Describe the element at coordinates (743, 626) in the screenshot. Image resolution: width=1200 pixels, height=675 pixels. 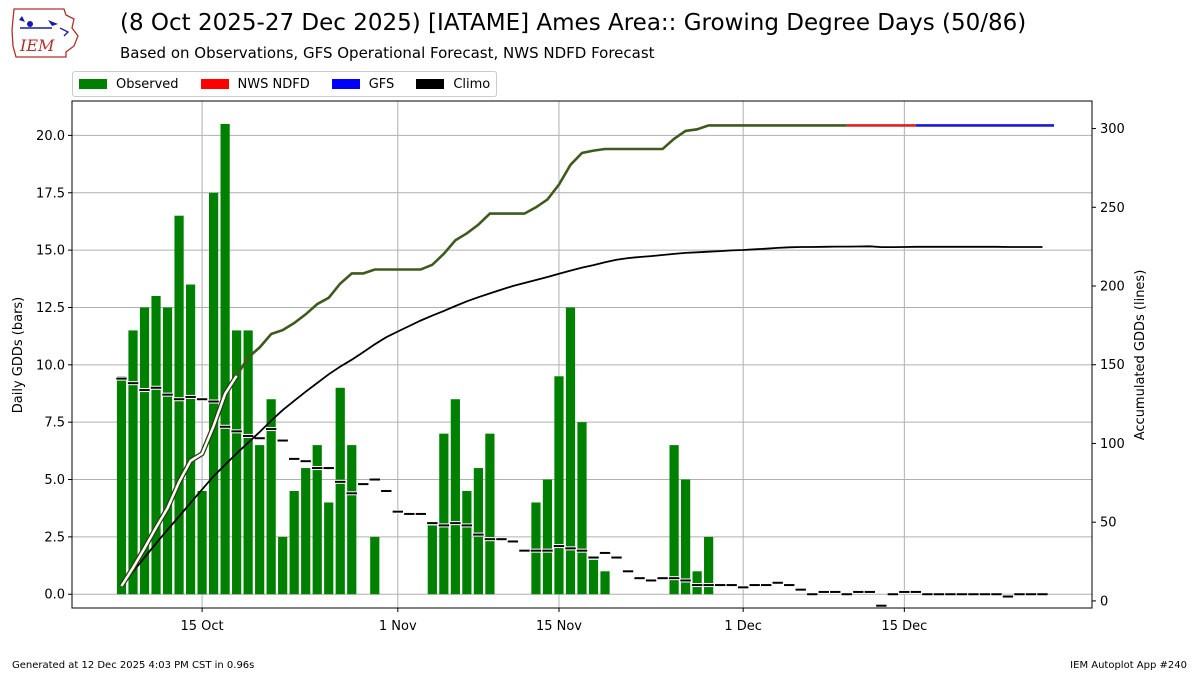
I see `x-tick-label: 1 Dec` at that location.